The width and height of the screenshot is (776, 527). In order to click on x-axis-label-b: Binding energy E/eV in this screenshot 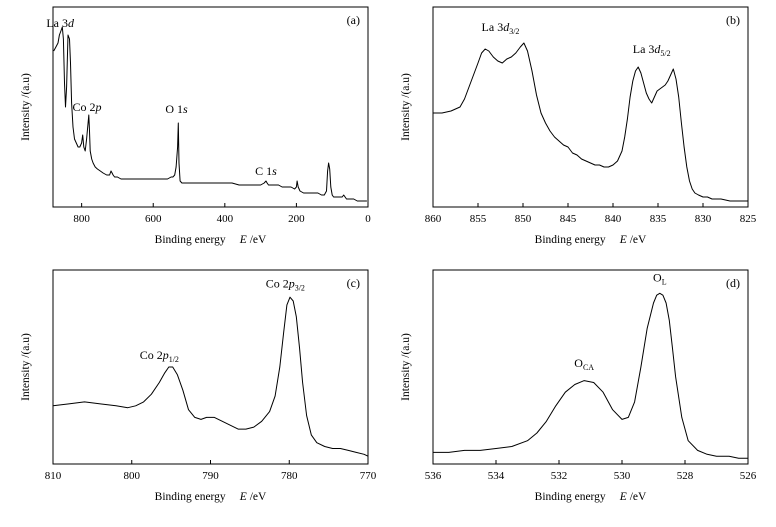, I will do `click(591, 240)`.